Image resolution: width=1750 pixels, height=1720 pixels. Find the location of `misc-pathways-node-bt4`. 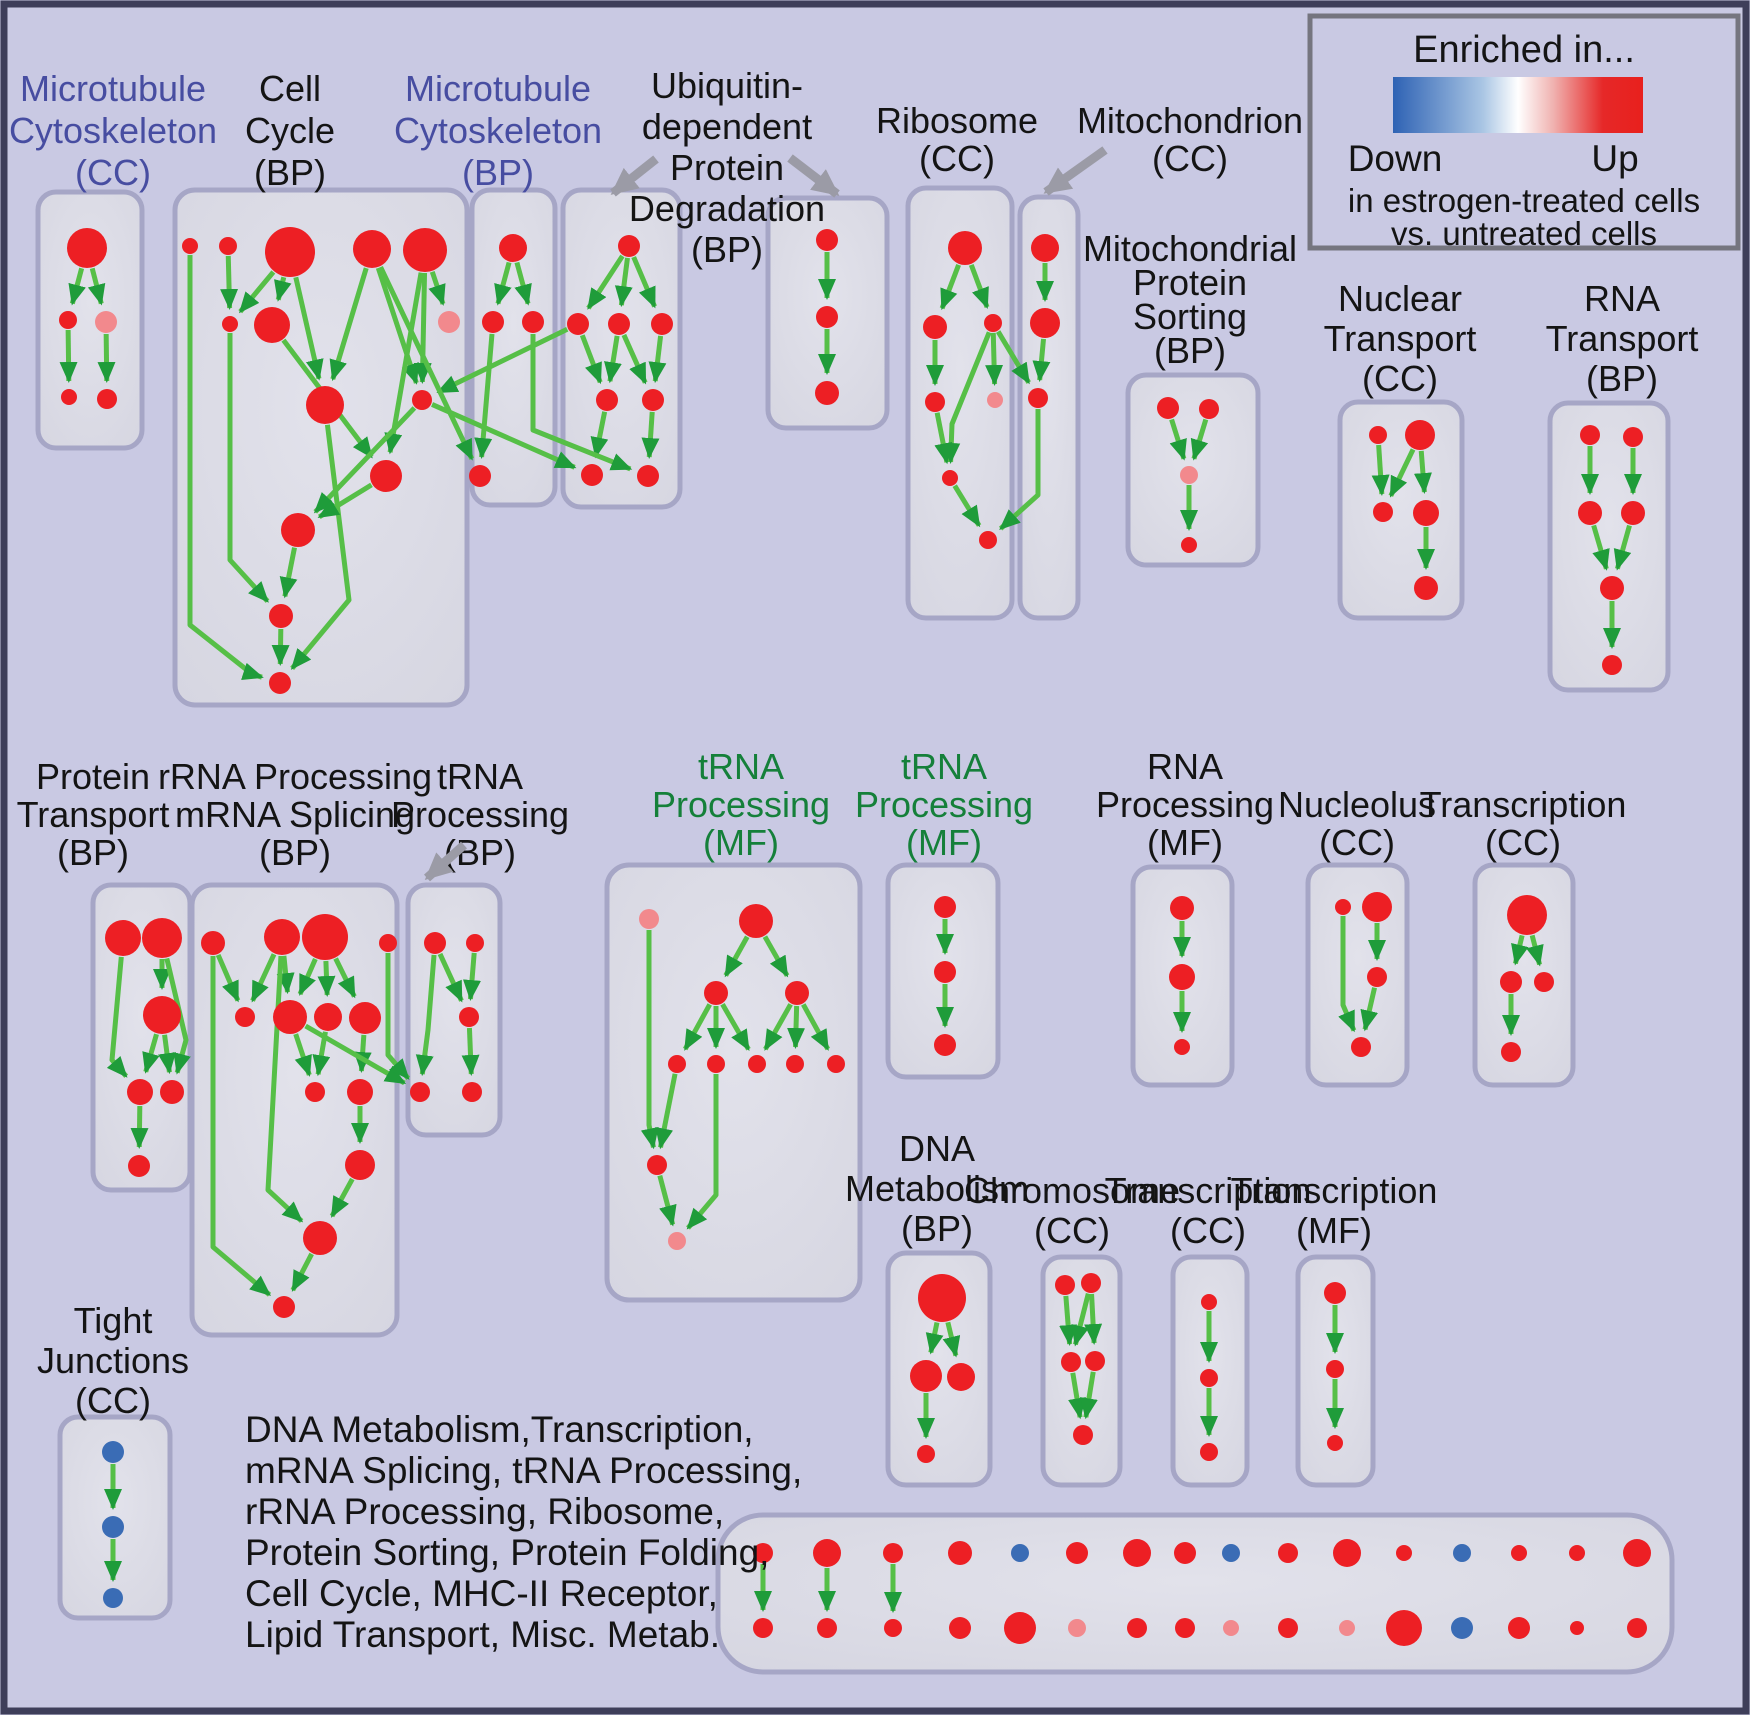

misc-pathways-node-bt4 is located at coordinates (960, 1553).